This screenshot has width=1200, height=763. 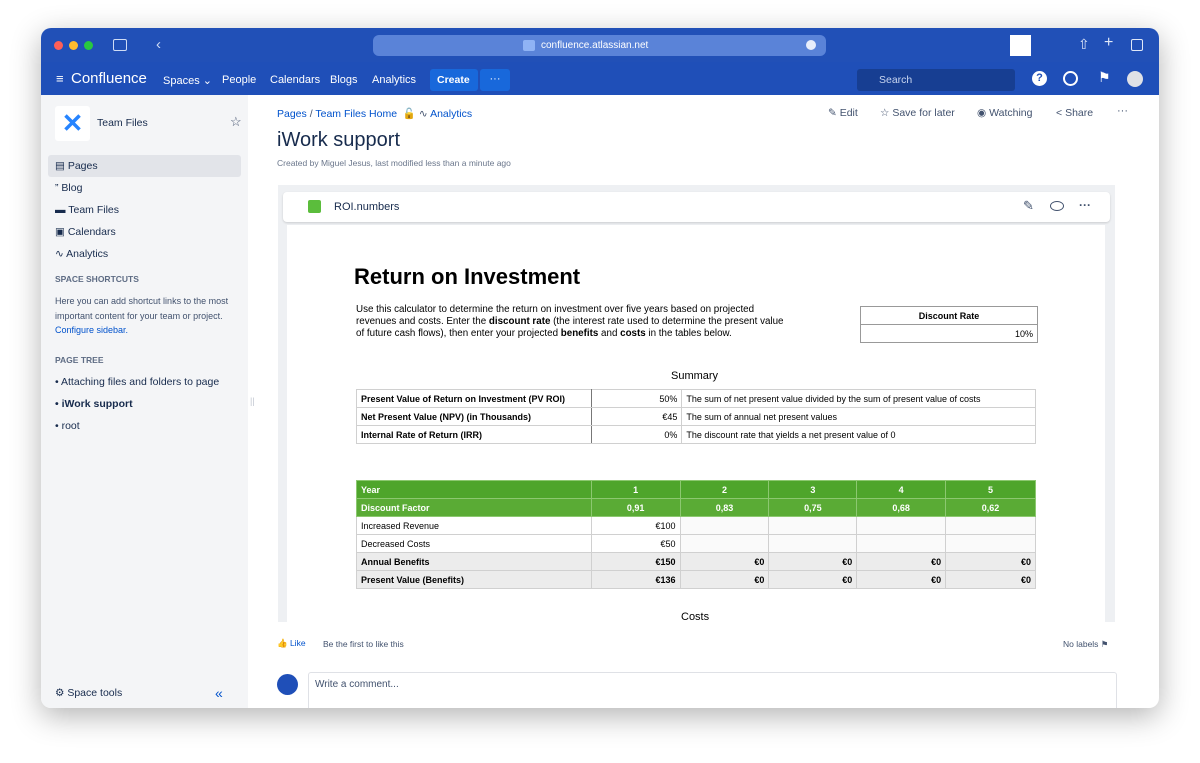 What do you see at coordinates (811, 45) in the screenshot?
I see `extension-icon` at bounding box center [811, 45].